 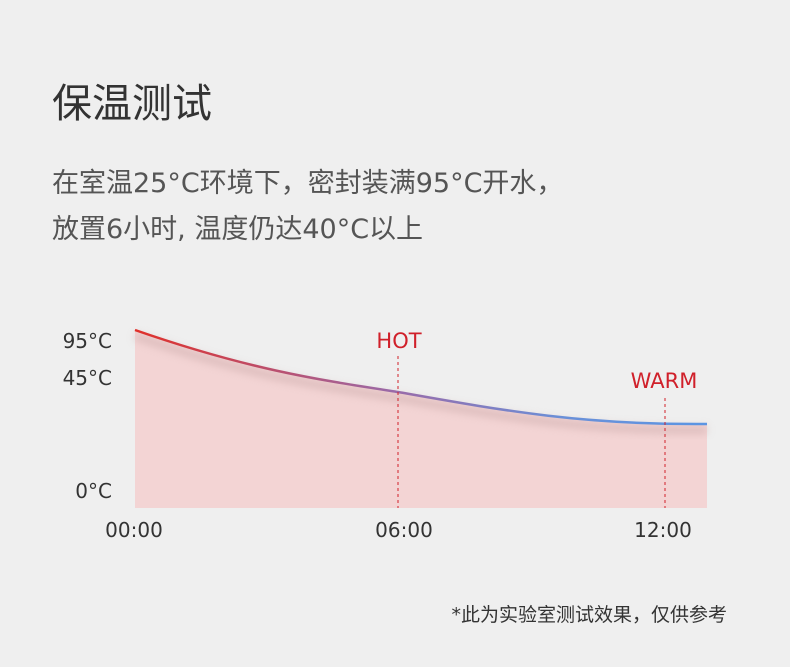 I want to click on y-label: 95°C, so click(x=87, y=341).